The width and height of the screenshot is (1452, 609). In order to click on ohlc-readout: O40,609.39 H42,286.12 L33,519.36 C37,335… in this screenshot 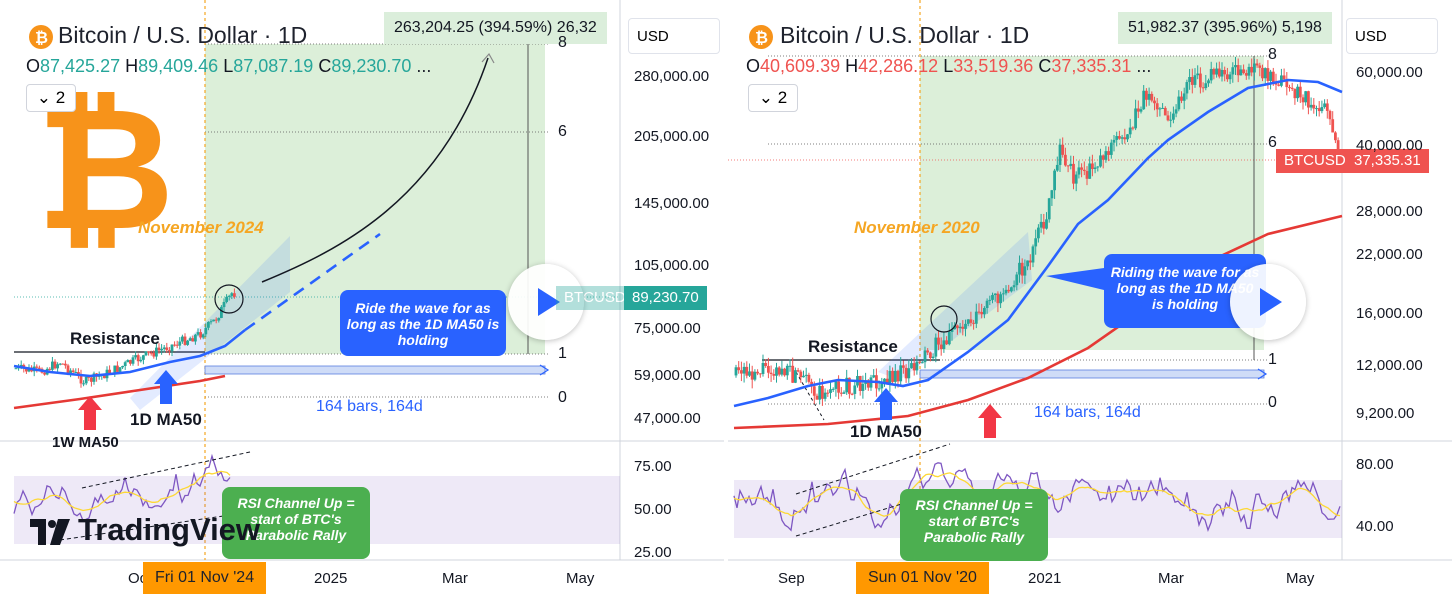, I will do `click(949, 66)`.